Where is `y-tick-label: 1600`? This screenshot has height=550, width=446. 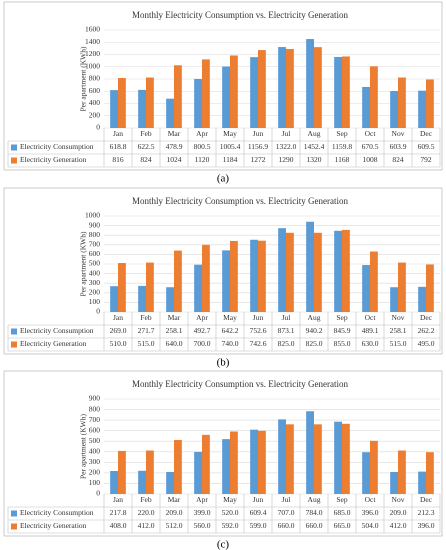
y-tick-label: 1600 is located at coordinates (92, 29).